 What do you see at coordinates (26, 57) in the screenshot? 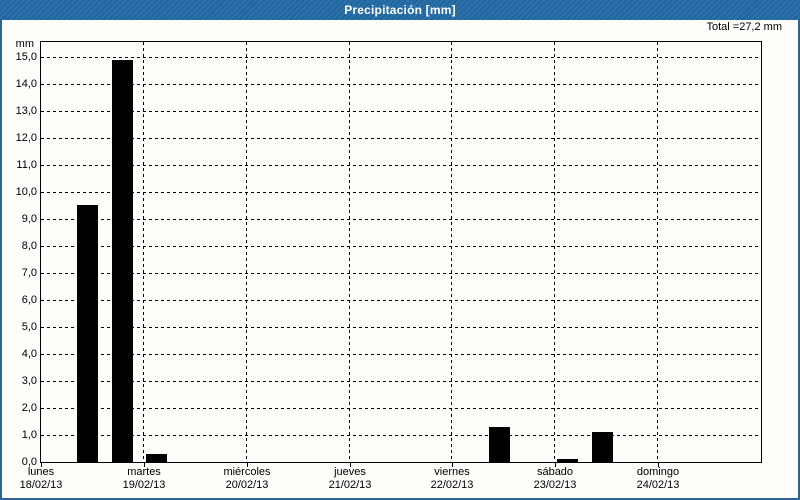
I see `y-tick-label: 15,0` at bounding box center [26, 57].